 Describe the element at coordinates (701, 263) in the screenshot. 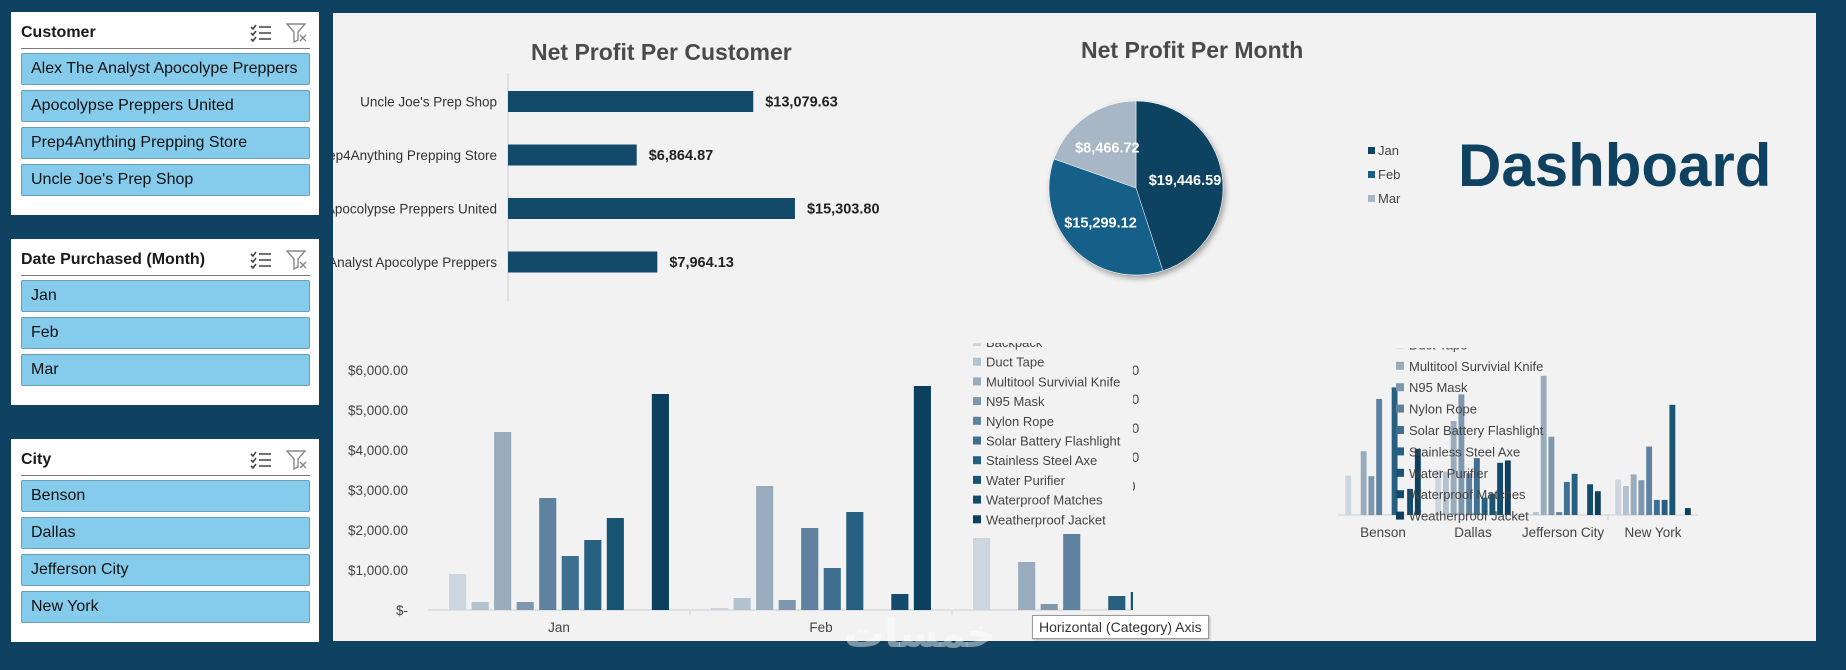

I see `value-label: $7,964.13` at that location.